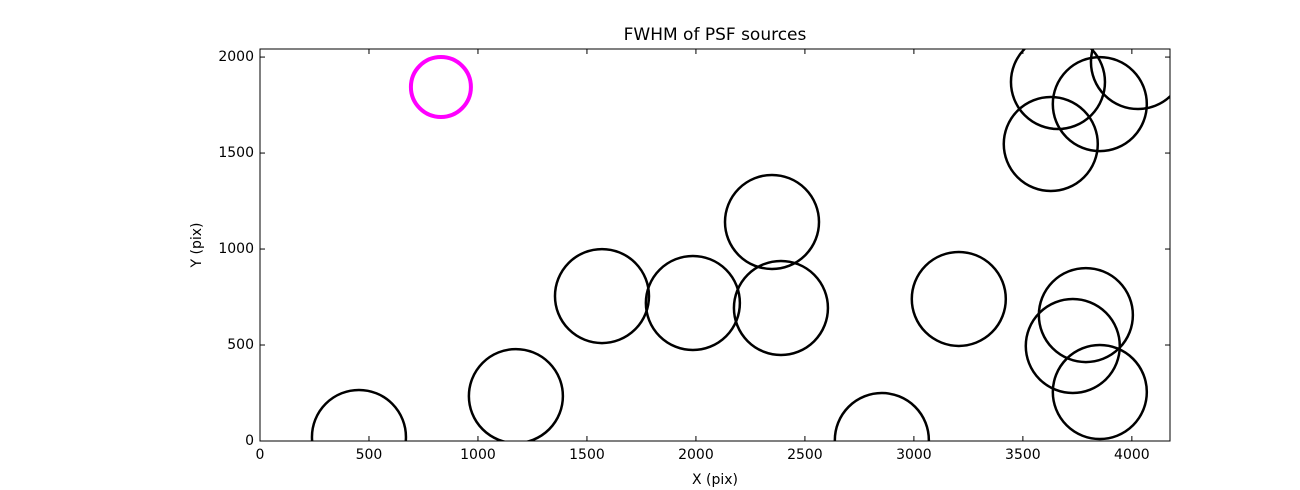 Image resolution: width=1300 pixels, height=490 pixels. What do you see at coordinates (197, 246) in the screenshot?
I see `y-axis-label: Y (pix)` at bounding box center [197, 246].